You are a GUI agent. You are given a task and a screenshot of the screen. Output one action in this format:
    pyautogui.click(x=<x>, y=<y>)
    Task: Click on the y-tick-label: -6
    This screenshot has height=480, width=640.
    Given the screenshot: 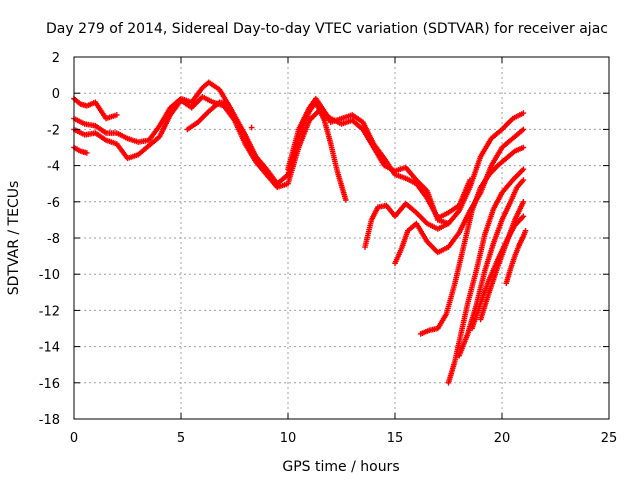 What is the action you would take?
    pyautogui.click(x=53, y=203)
    